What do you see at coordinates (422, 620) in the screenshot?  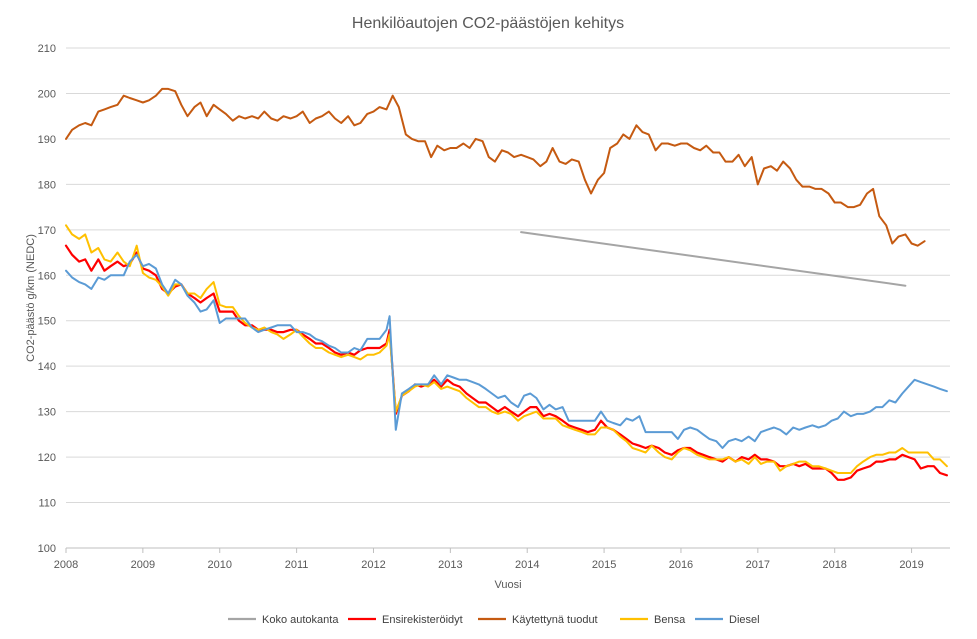 I see `legend-label: Ensirekisteröidyt` at bounding box center [422, 620].